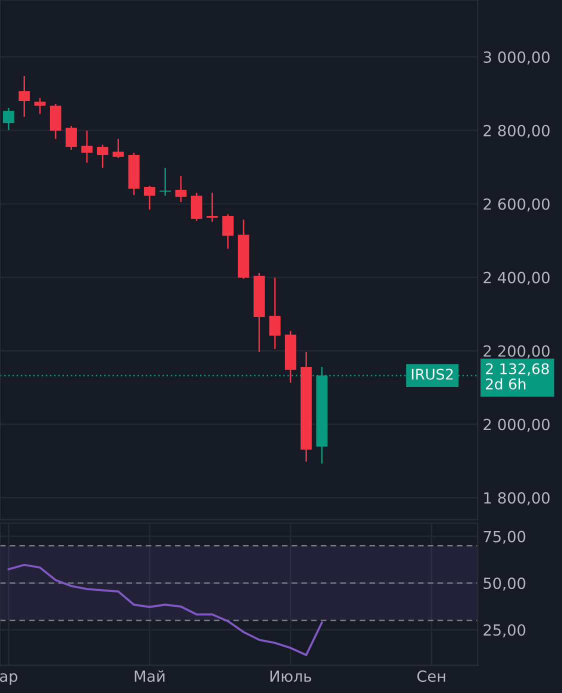 Image resolution: width=562 pixels, height=693 pixels. Describe the element at coordinates (517, 278) in the screenshot. I see `y-tick-label: 2 400,00` at that location.